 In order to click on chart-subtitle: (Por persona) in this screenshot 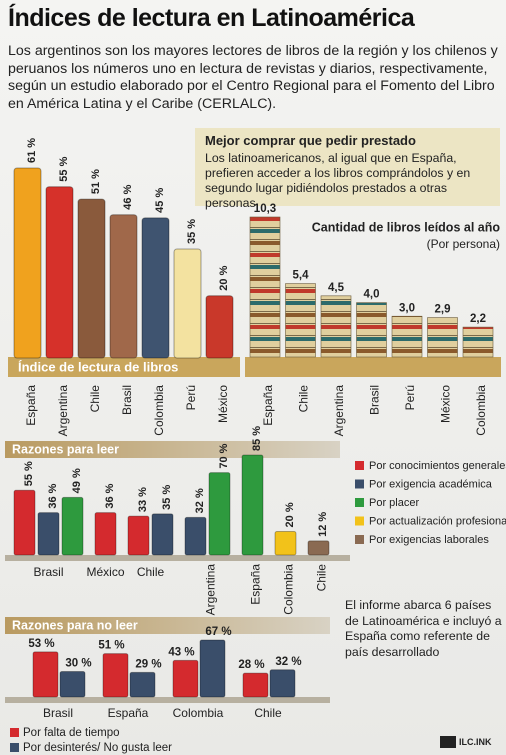, I will do `click(463, 244)`.